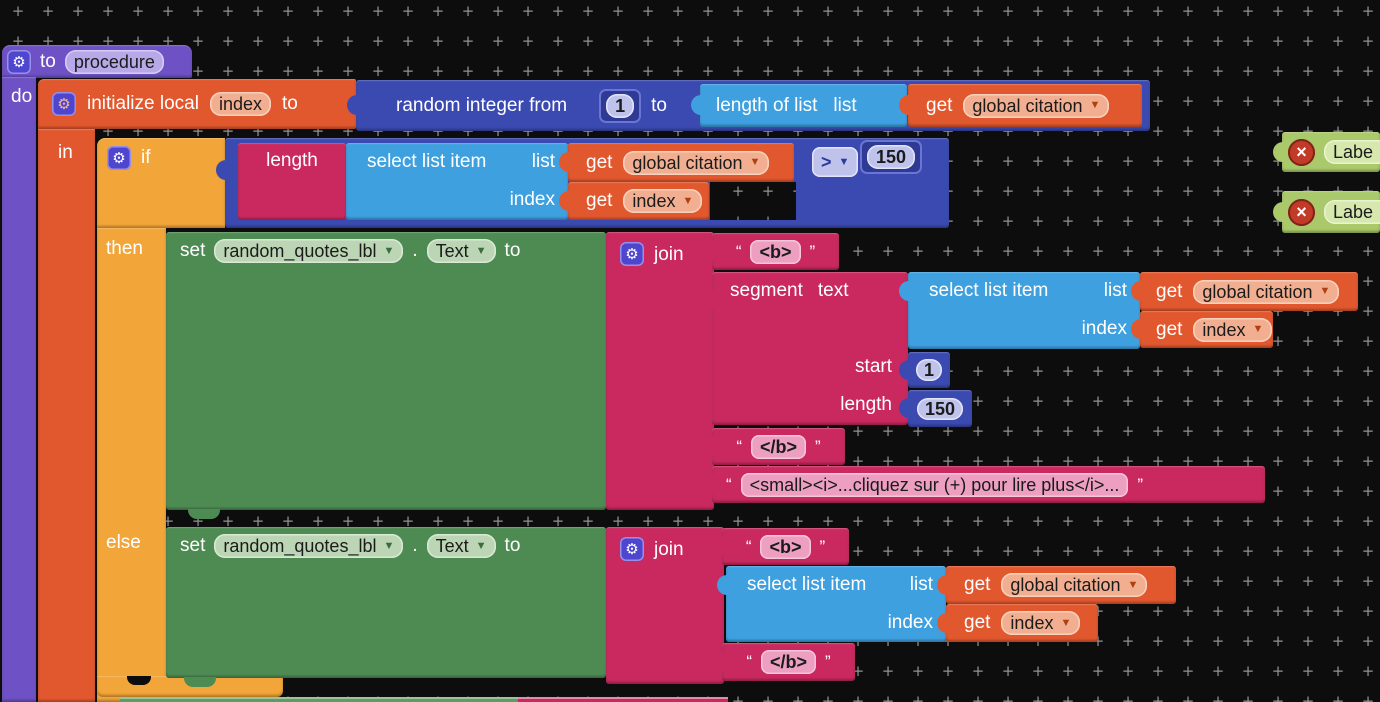 The width and height of the screenshot is (1380, 702). I want to click on open-quote: “, so click(729, 484).